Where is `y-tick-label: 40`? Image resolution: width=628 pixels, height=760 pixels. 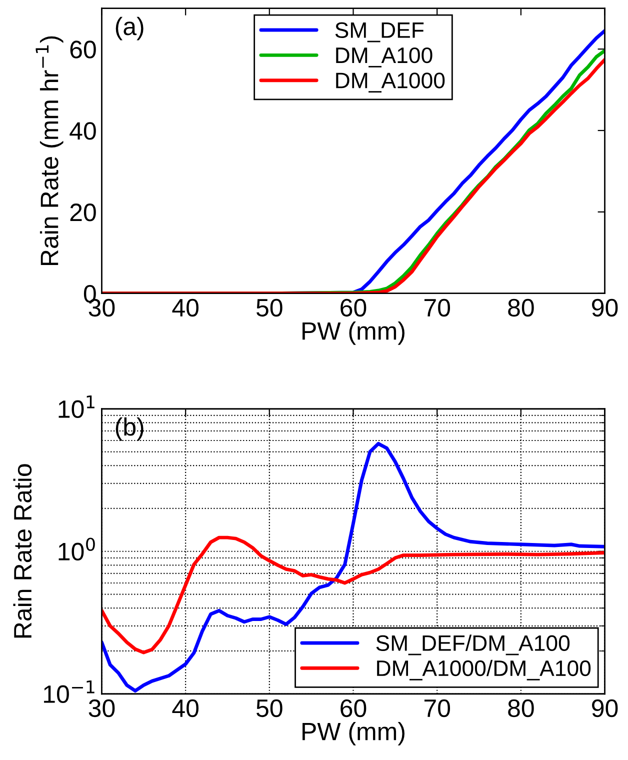
y-tick-label: 40 is located at coordinates (83, 131).